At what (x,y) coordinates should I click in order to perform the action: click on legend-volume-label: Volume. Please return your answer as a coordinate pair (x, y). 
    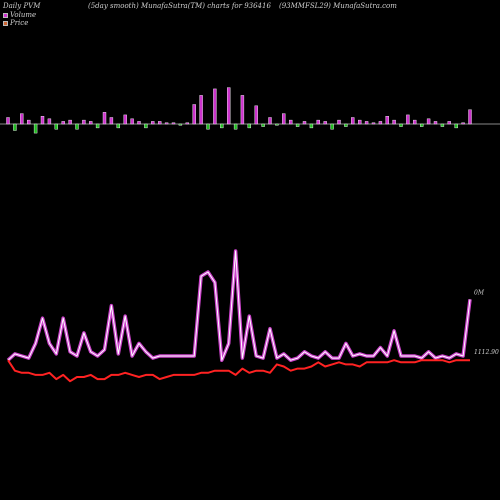
    Looking at the image, I should click on (23, 15).